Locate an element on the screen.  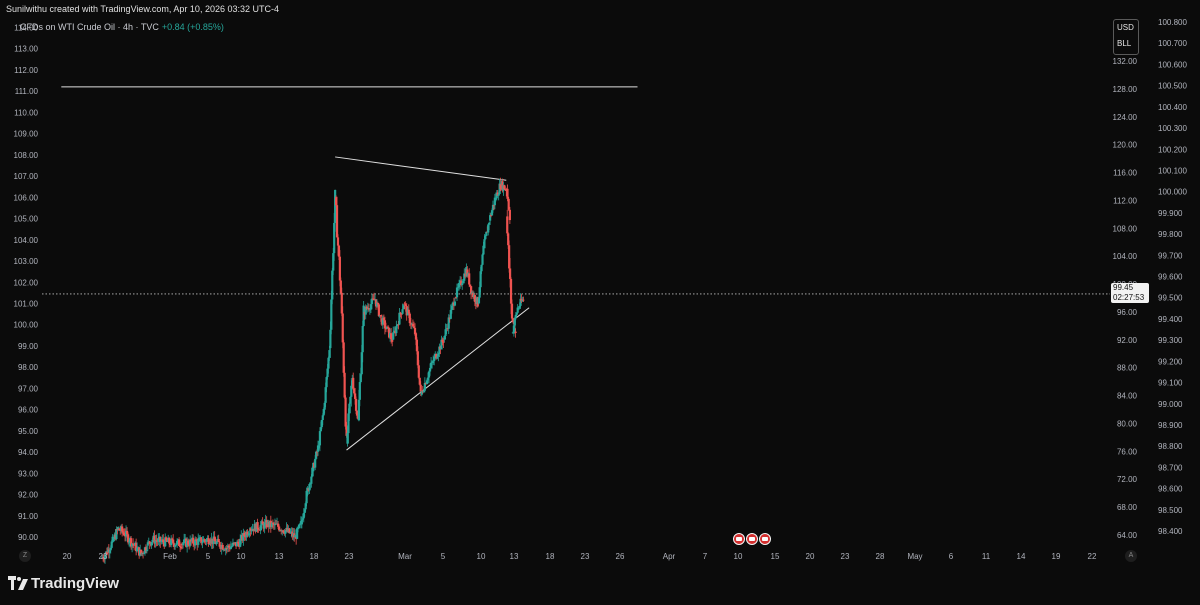
right-axis-tick: 99.300 is located at coordinates (1170, 340).